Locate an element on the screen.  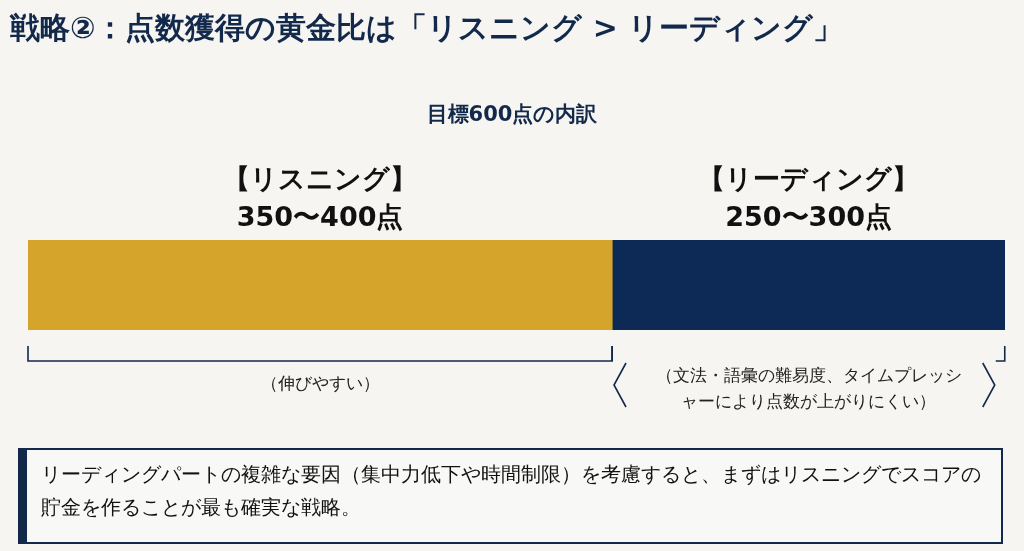
text: 350〜400点 is located at coordinates (320, 216).